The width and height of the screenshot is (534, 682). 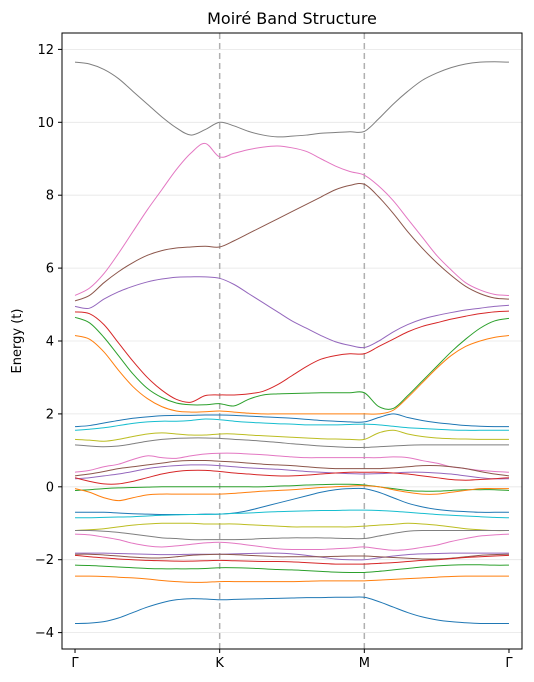 I want to click on x-tick-label: K, so click(x=219, y=663).